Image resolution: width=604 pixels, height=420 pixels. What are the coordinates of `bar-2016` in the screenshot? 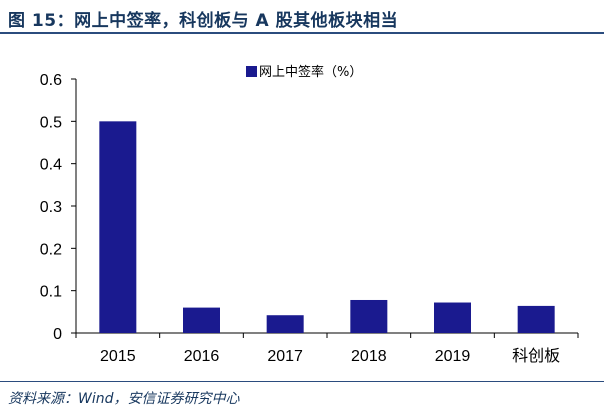 It's located at (201, 320).